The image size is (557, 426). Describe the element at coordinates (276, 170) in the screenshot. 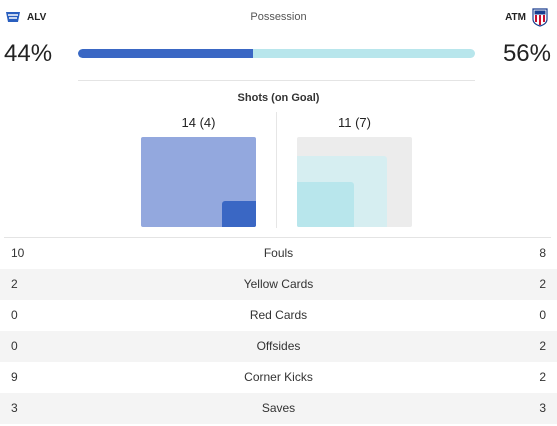

I see `shots-center-divider` at that location.